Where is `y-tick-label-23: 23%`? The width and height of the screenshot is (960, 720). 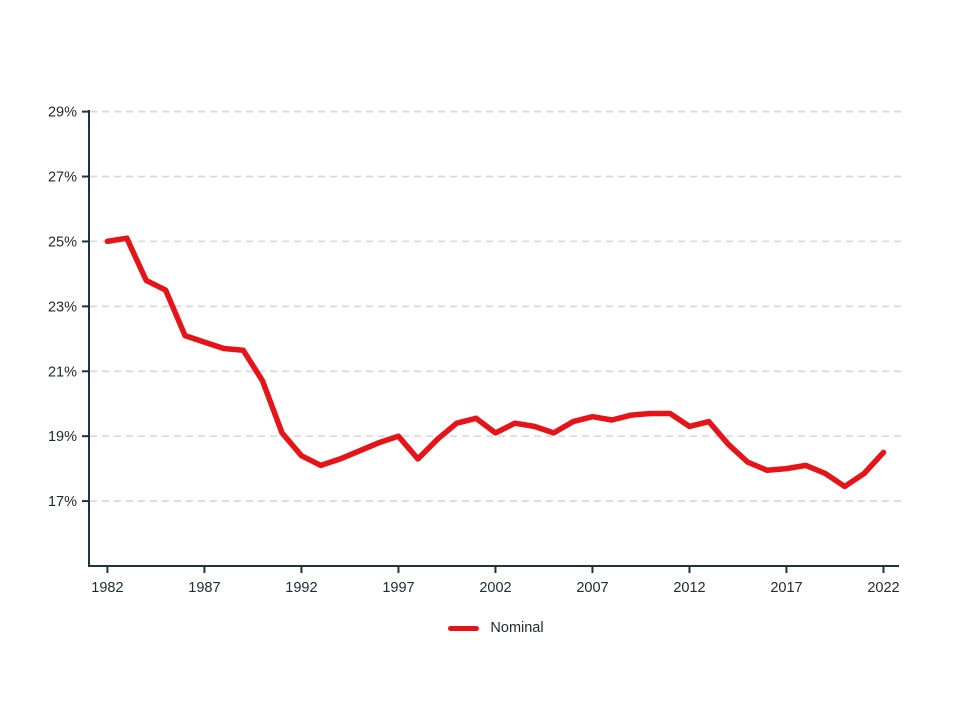
y-tick-label-23: 23% is located at coordinates (62, 307).